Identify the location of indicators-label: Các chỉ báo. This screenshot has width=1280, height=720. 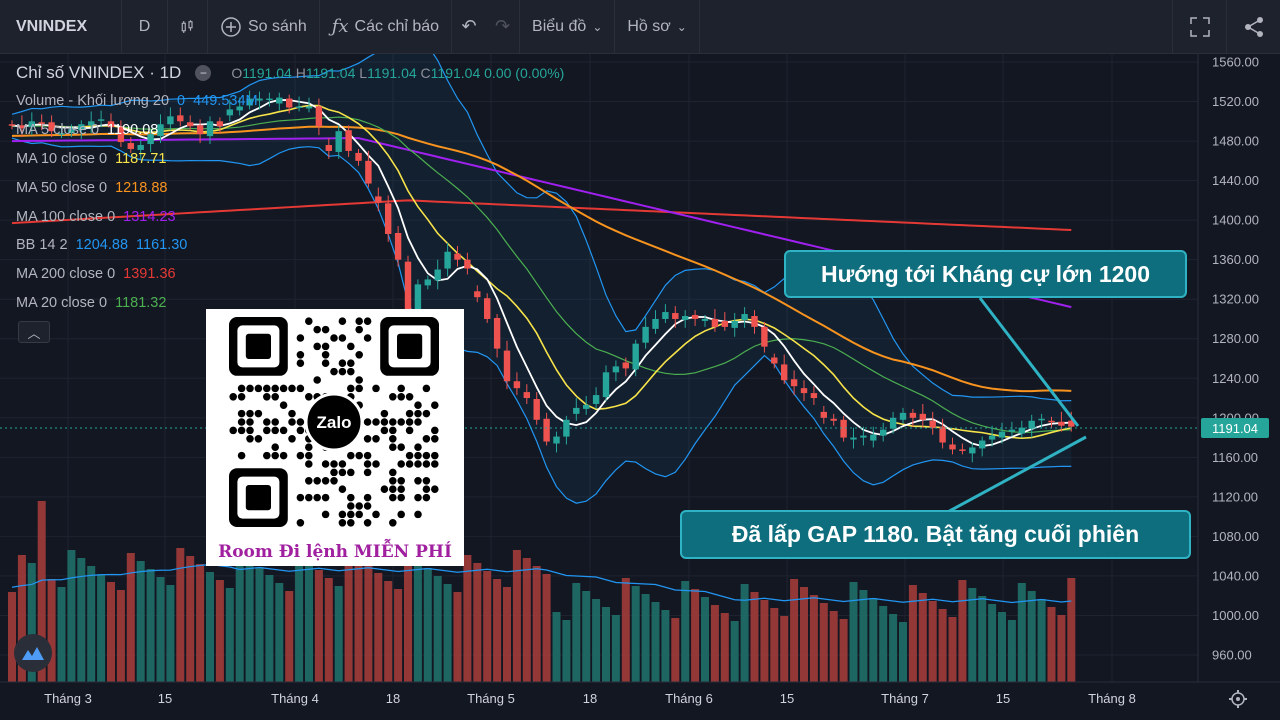
(397, 26).